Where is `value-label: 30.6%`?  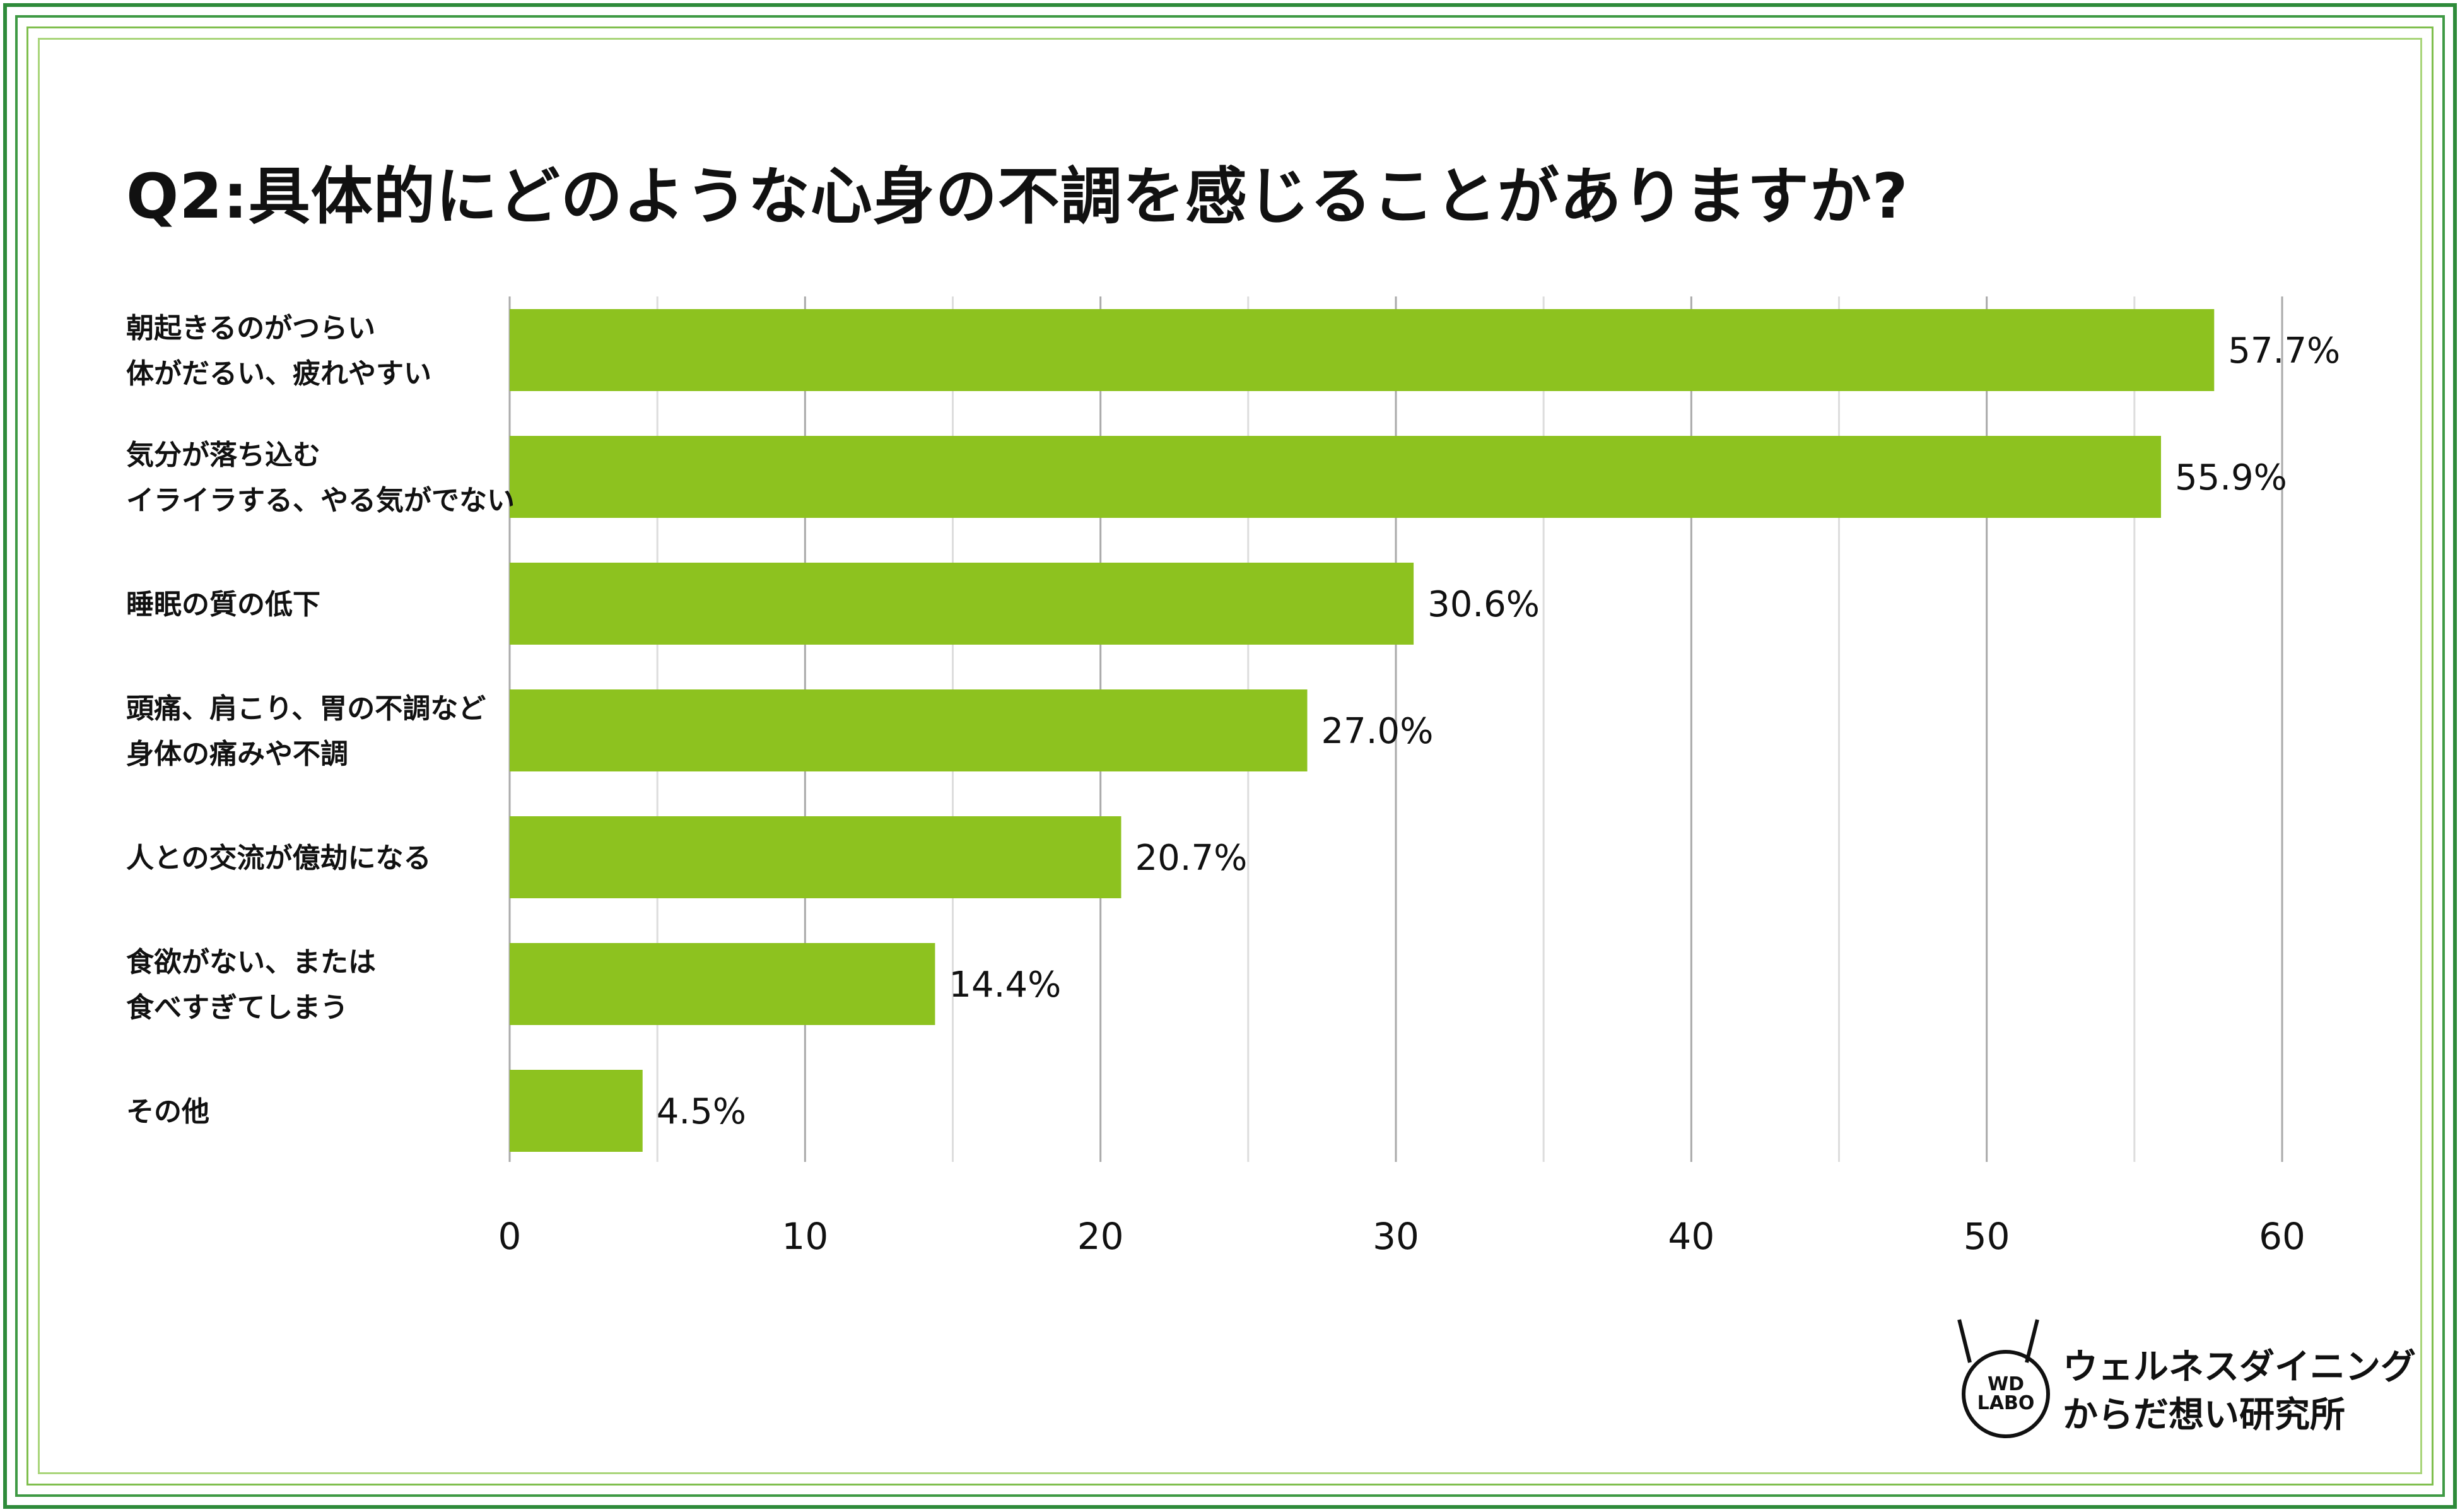 value-label: 30.6% is located at coordinates (1483, 604).